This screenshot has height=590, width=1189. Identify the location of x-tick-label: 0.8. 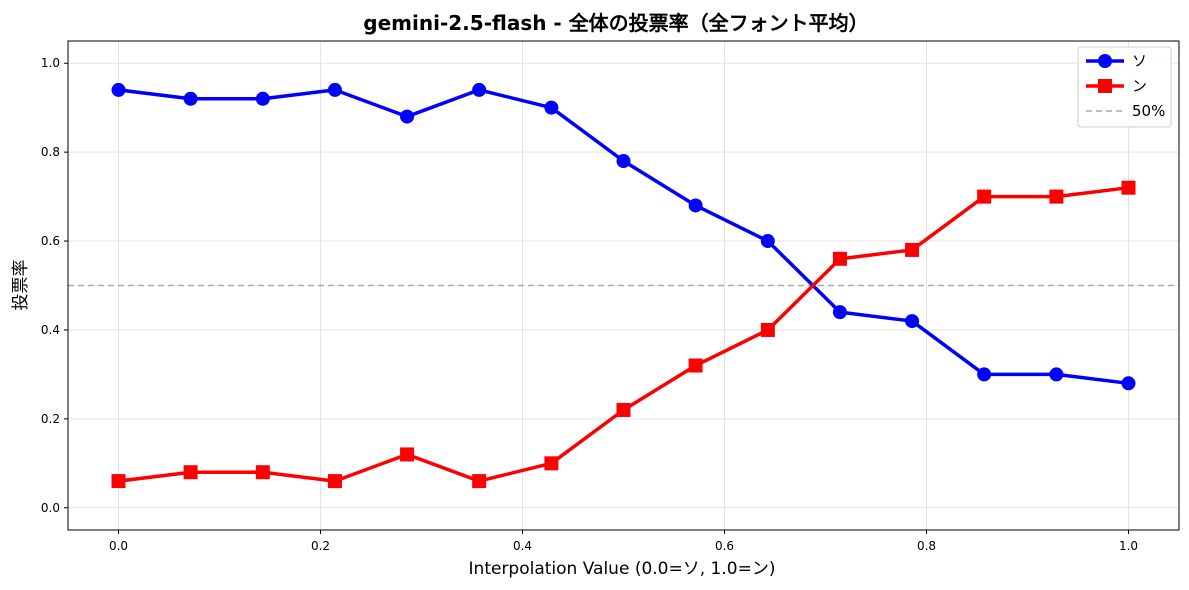
(926, 546).